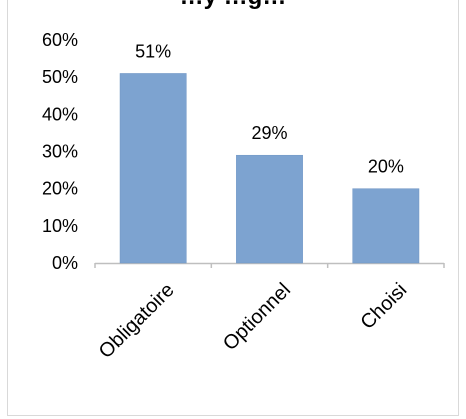 The height and width of the screenshot is (419, 466). What do you see at coordinates (60, 114) in the screenshot?
I see `y-tick-label: 40%` at bounding box center [60, 114].